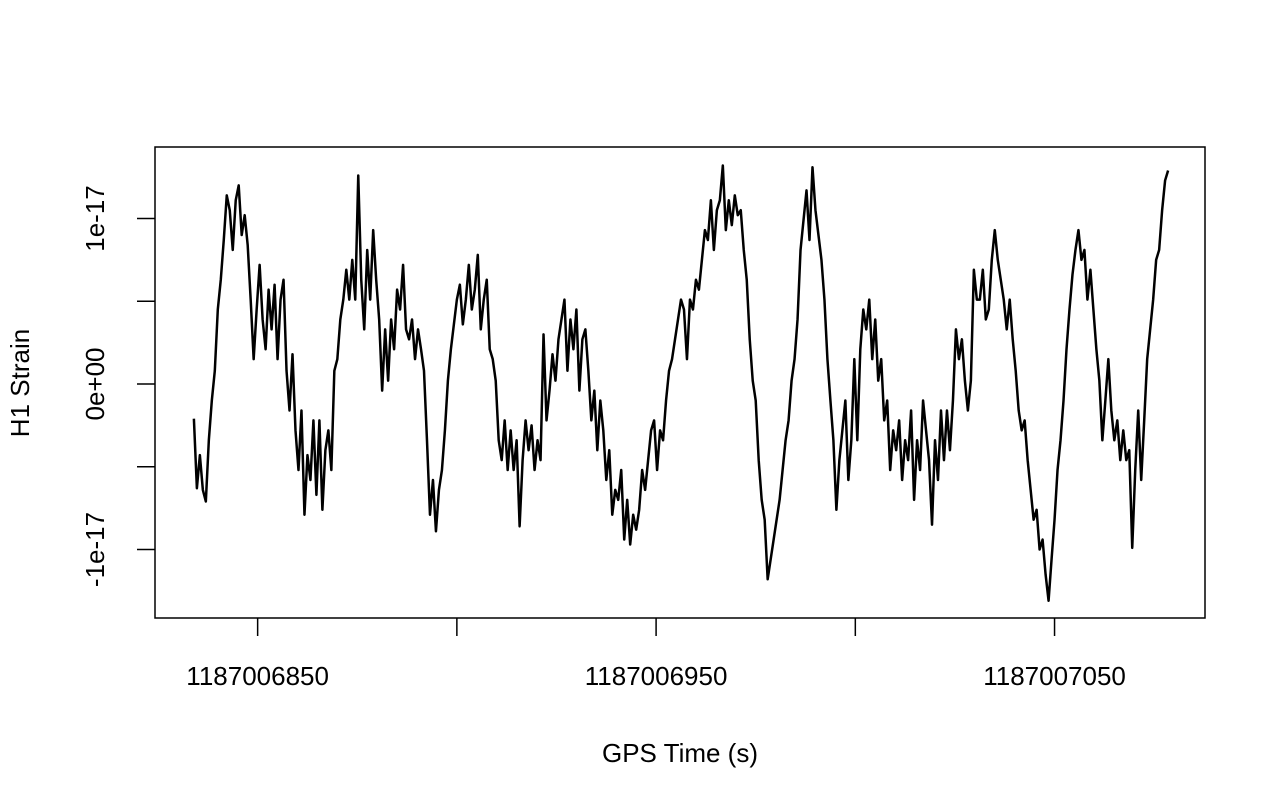 The image size is (1262, 792). I want to click on x-tick-label: 1187006950, so click(656, 676).